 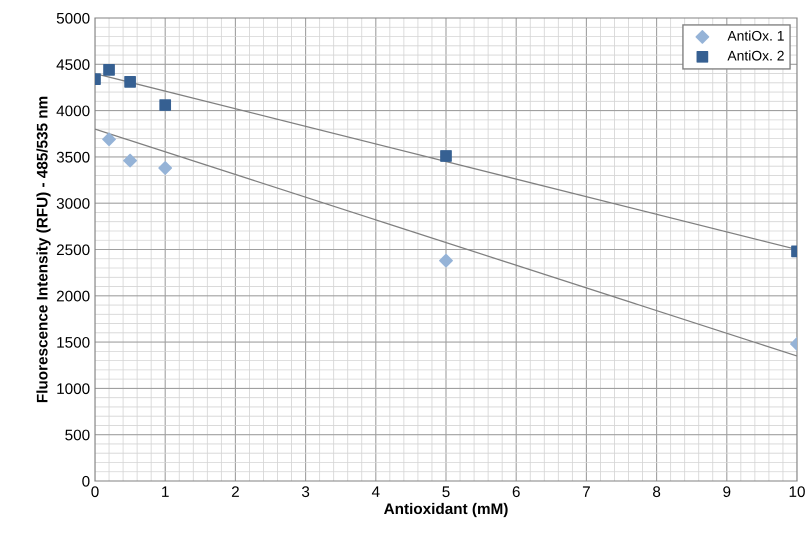 What do you see at coordinates (73, 64) in the screenshot?
I see `y-tick-label: 4500` at bounding box center [73, 64].